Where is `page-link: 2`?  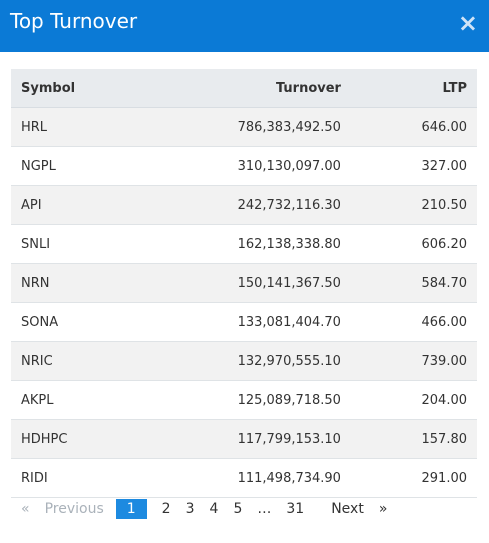
page-link: 2 is located at coordinates (166, 509).